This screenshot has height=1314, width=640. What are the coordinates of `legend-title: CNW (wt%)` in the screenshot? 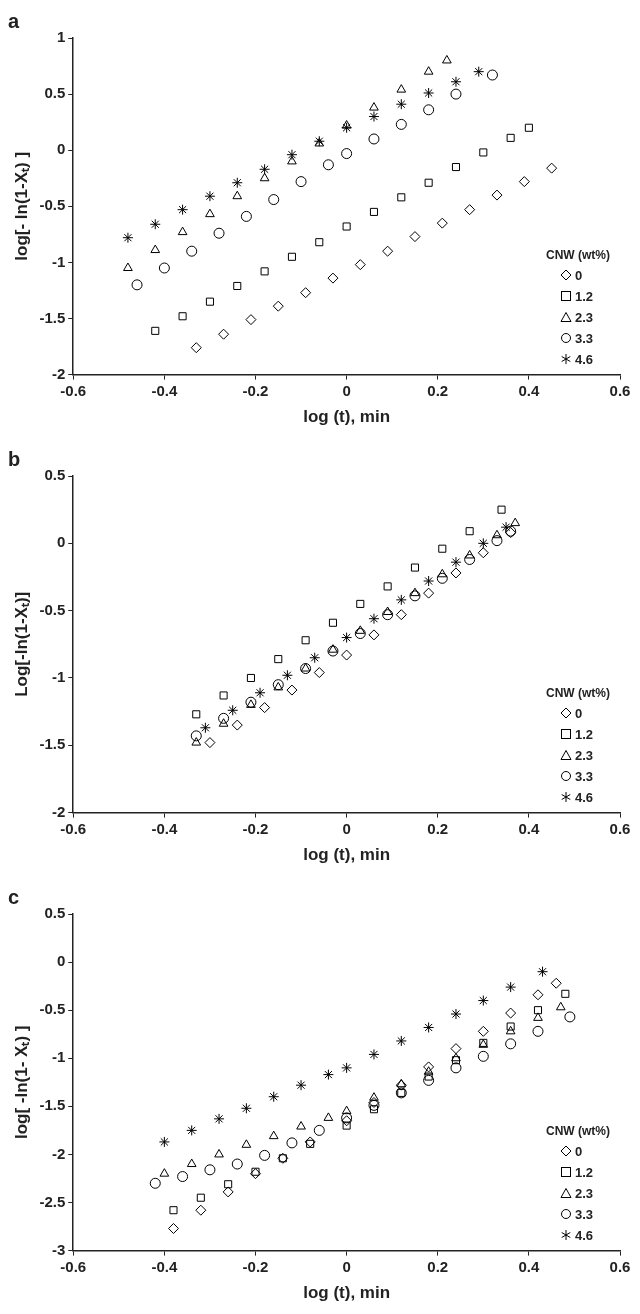 It's located at (578, 1130).